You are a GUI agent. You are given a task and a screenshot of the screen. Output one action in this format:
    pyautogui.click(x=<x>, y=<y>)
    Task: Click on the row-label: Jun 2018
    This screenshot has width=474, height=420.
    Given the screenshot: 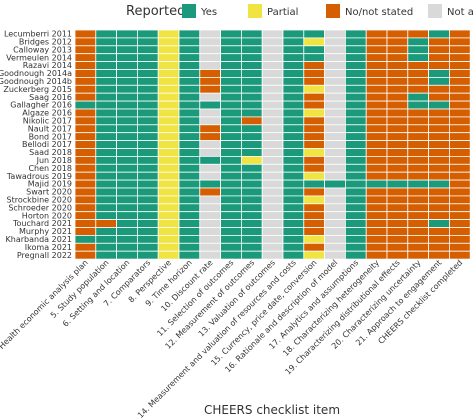 What is the action you would take?
    pyautogui.click(x=54, y=160)
    